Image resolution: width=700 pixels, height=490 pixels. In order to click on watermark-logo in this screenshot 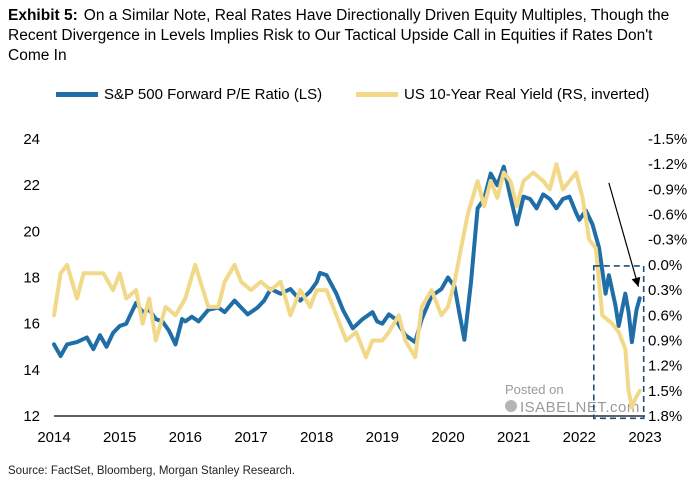, I will do `click(511, 406)`.